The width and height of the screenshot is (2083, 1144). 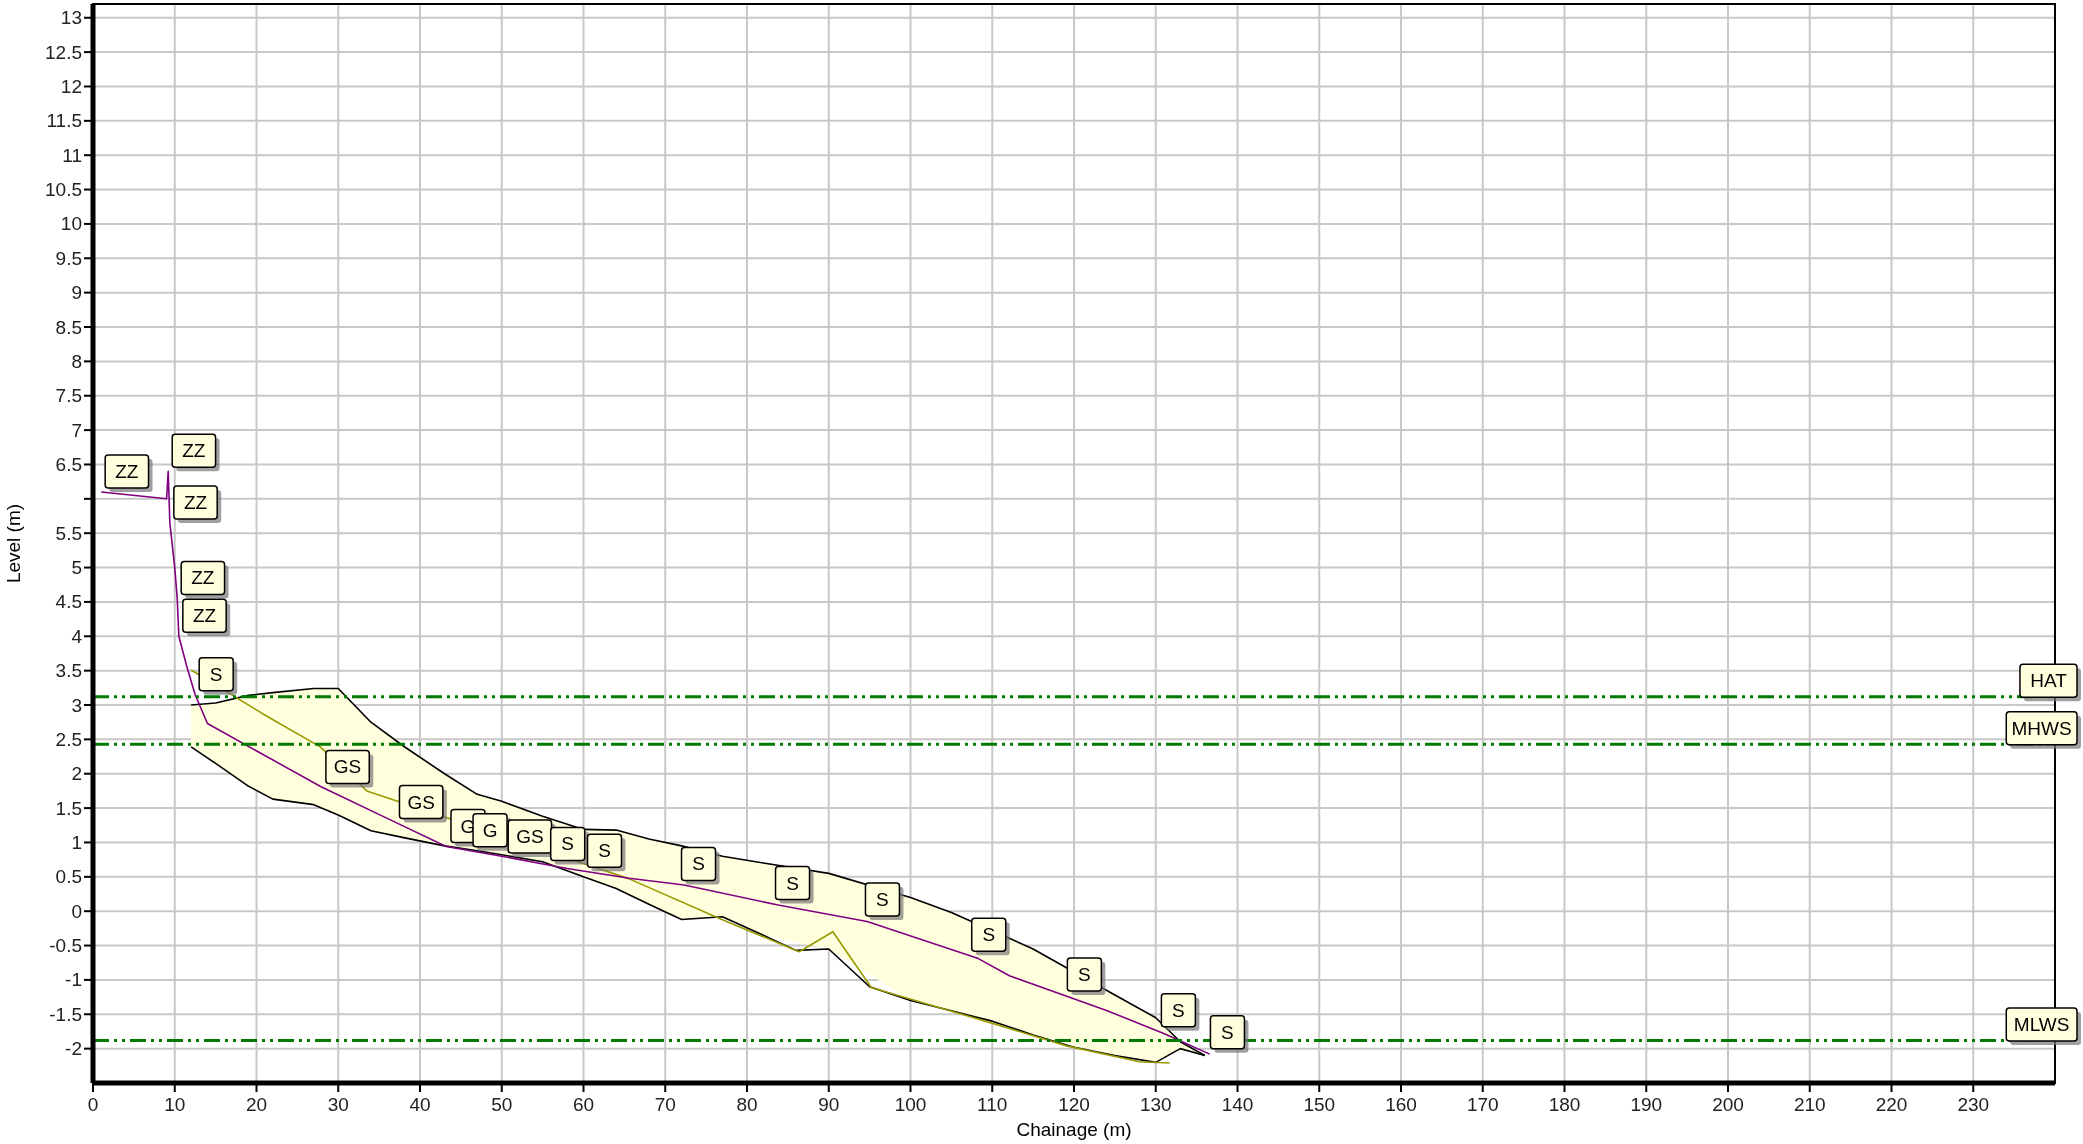 I want to click on y-tick-label: 1, so click(x=76, y=842).